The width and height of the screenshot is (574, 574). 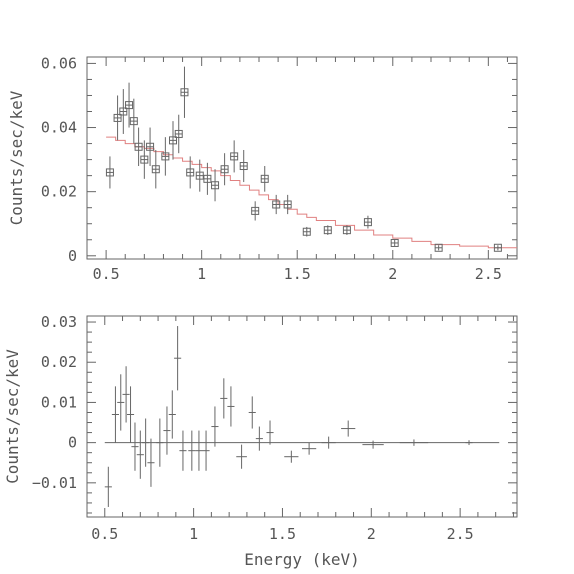 I want to click on x-axis-label: Energy (keV), so click(x=302, y=559).